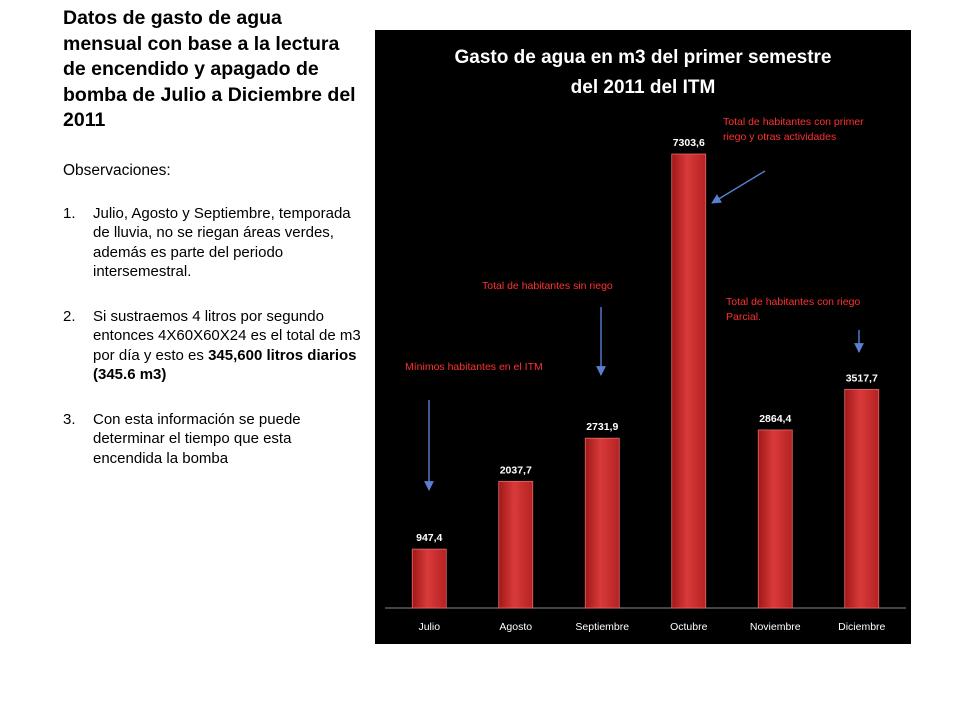  I want to click on x-tick-label: Diciembre, so click(861, 627).